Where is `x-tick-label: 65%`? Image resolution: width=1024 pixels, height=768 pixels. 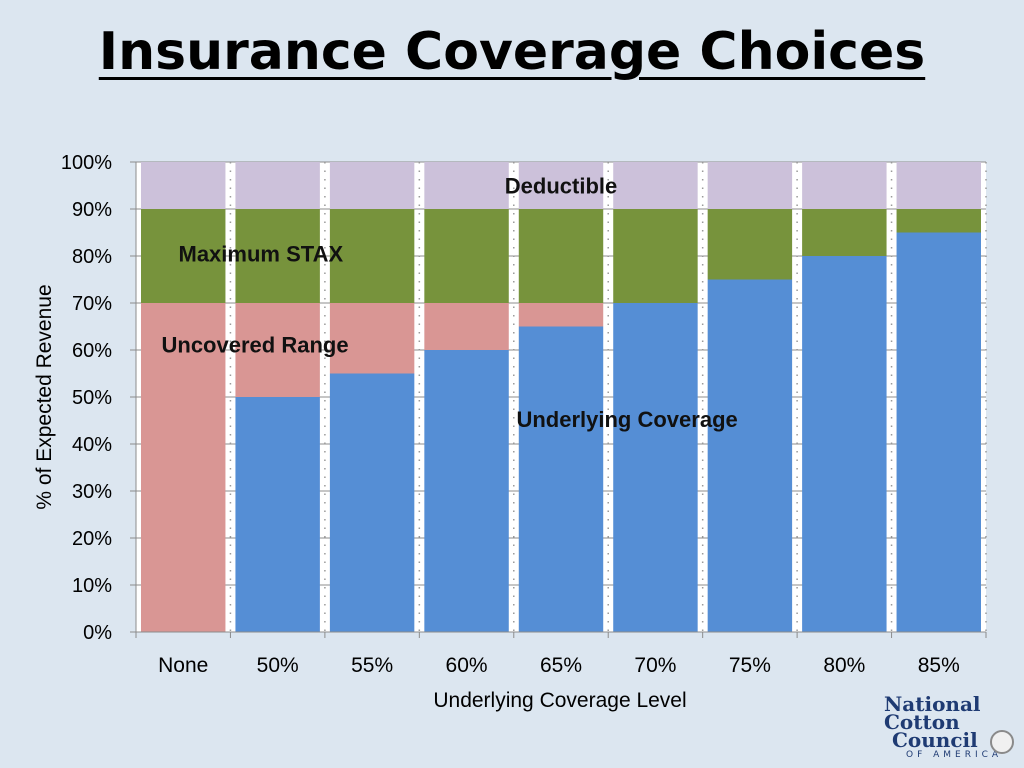
x-tick-label: 65% is located at coordinates (561, 665).